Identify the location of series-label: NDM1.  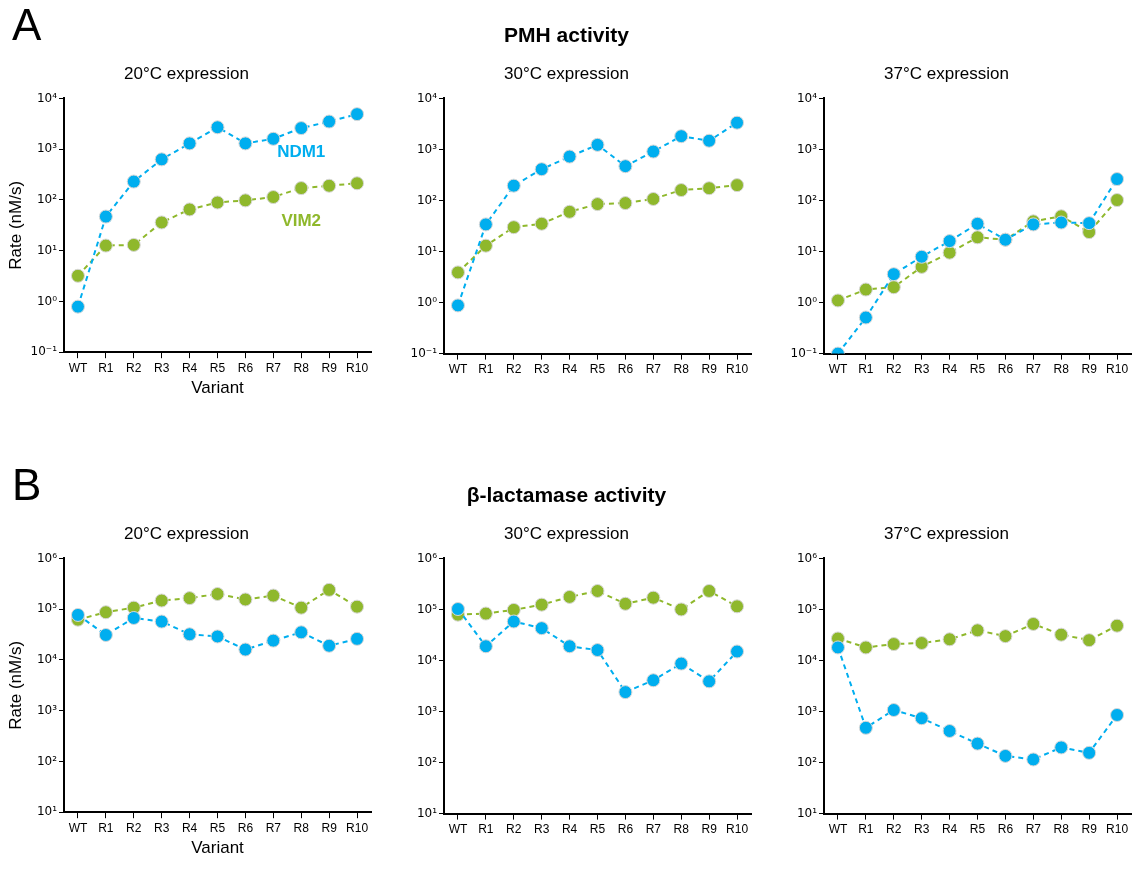
(301, 151).